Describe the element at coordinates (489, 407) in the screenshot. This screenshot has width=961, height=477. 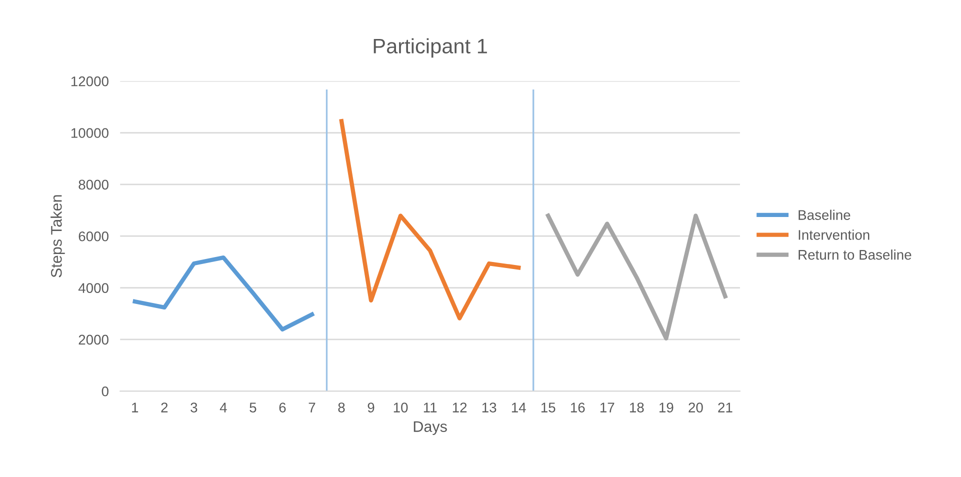
I see `x-tick-label: 13` at that location.